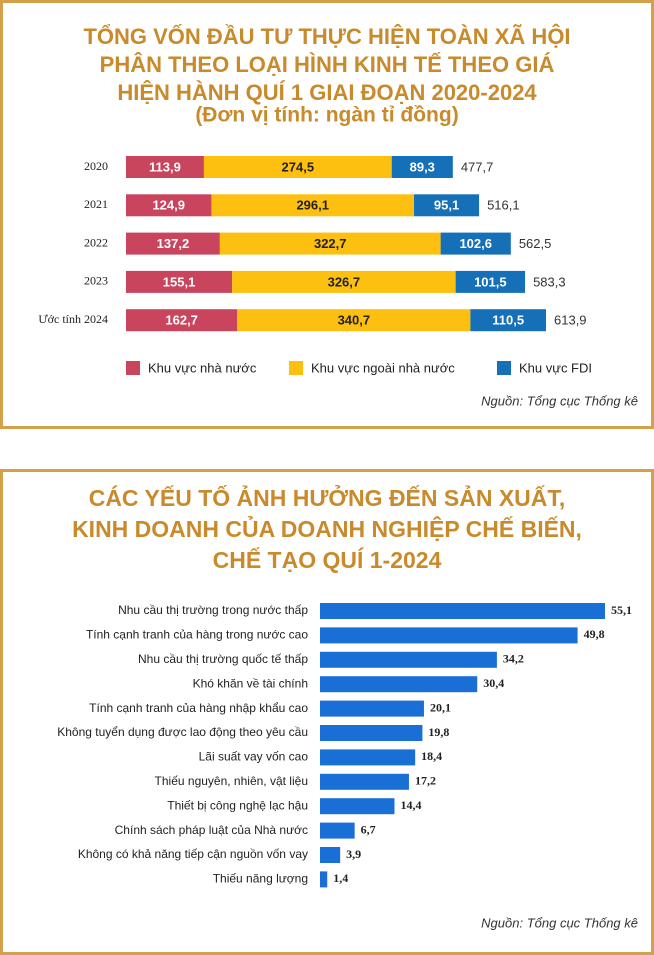 This screenshot has height=955, width=654. I want to click on value-label: 18,4, so click(431, 756).